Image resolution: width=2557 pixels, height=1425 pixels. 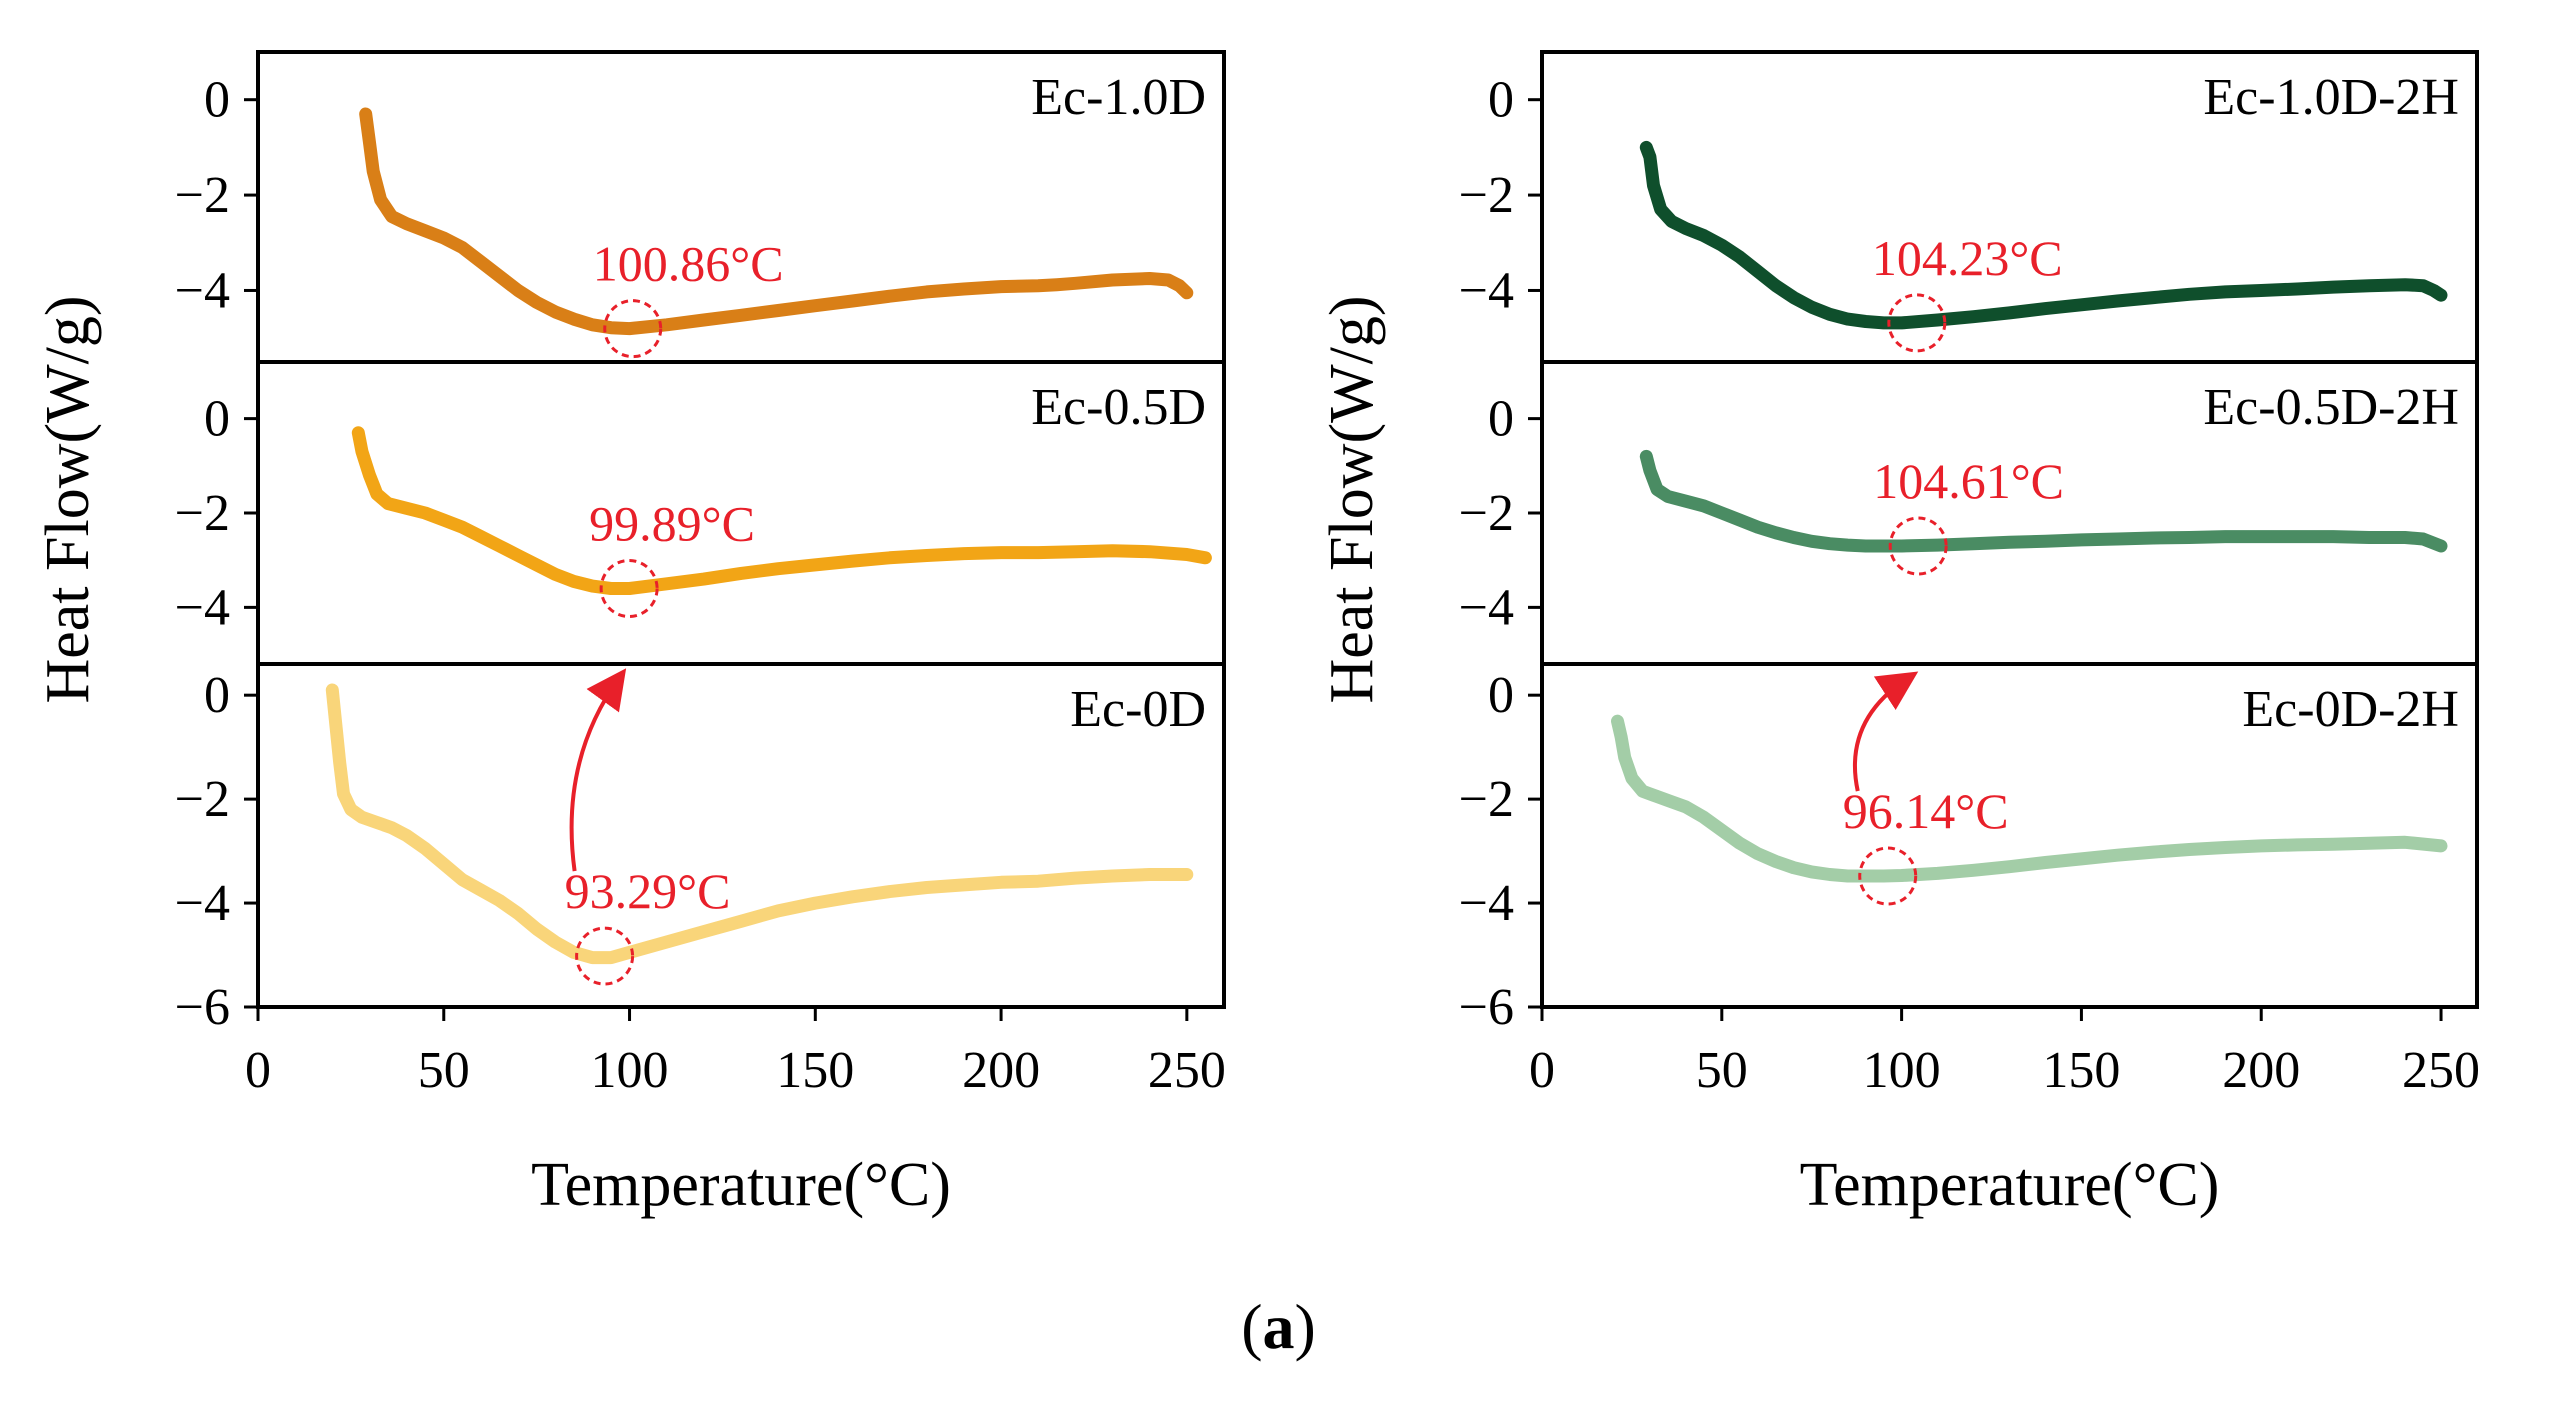 I want to click on series-line-ec-0.5d, so click(x=781, y=510).